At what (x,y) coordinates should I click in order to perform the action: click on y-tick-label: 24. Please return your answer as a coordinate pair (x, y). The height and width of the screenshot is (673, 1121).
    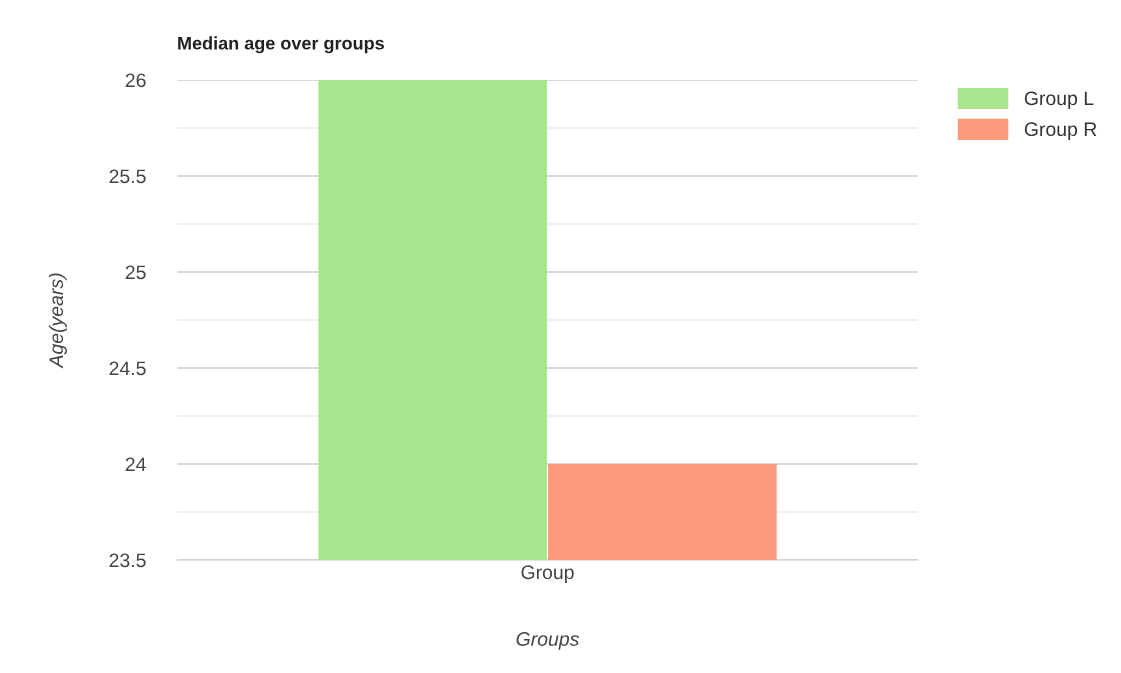
    Looking at the image, I should click on (135, 464).